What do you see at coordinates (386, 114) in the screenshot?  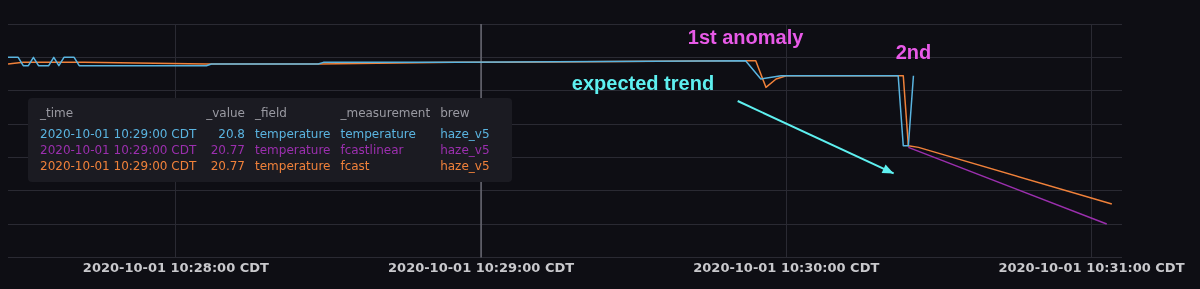 I see `annotation: _measurement` at bounding box center [386, 114].